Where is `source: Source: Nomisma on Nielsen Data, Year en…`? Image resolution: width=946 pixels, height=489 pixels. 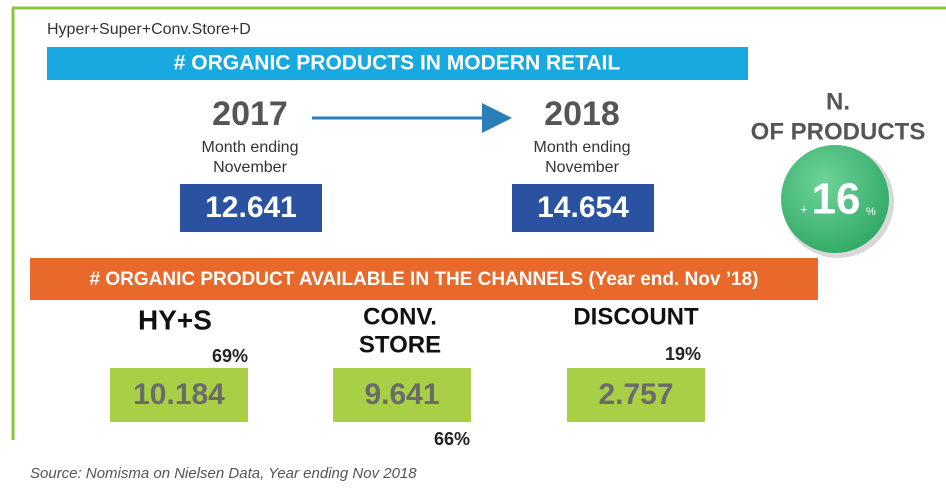
source: Source: Nomisma on Nielsen Data, Year en… is located at coordinates (223, 473).